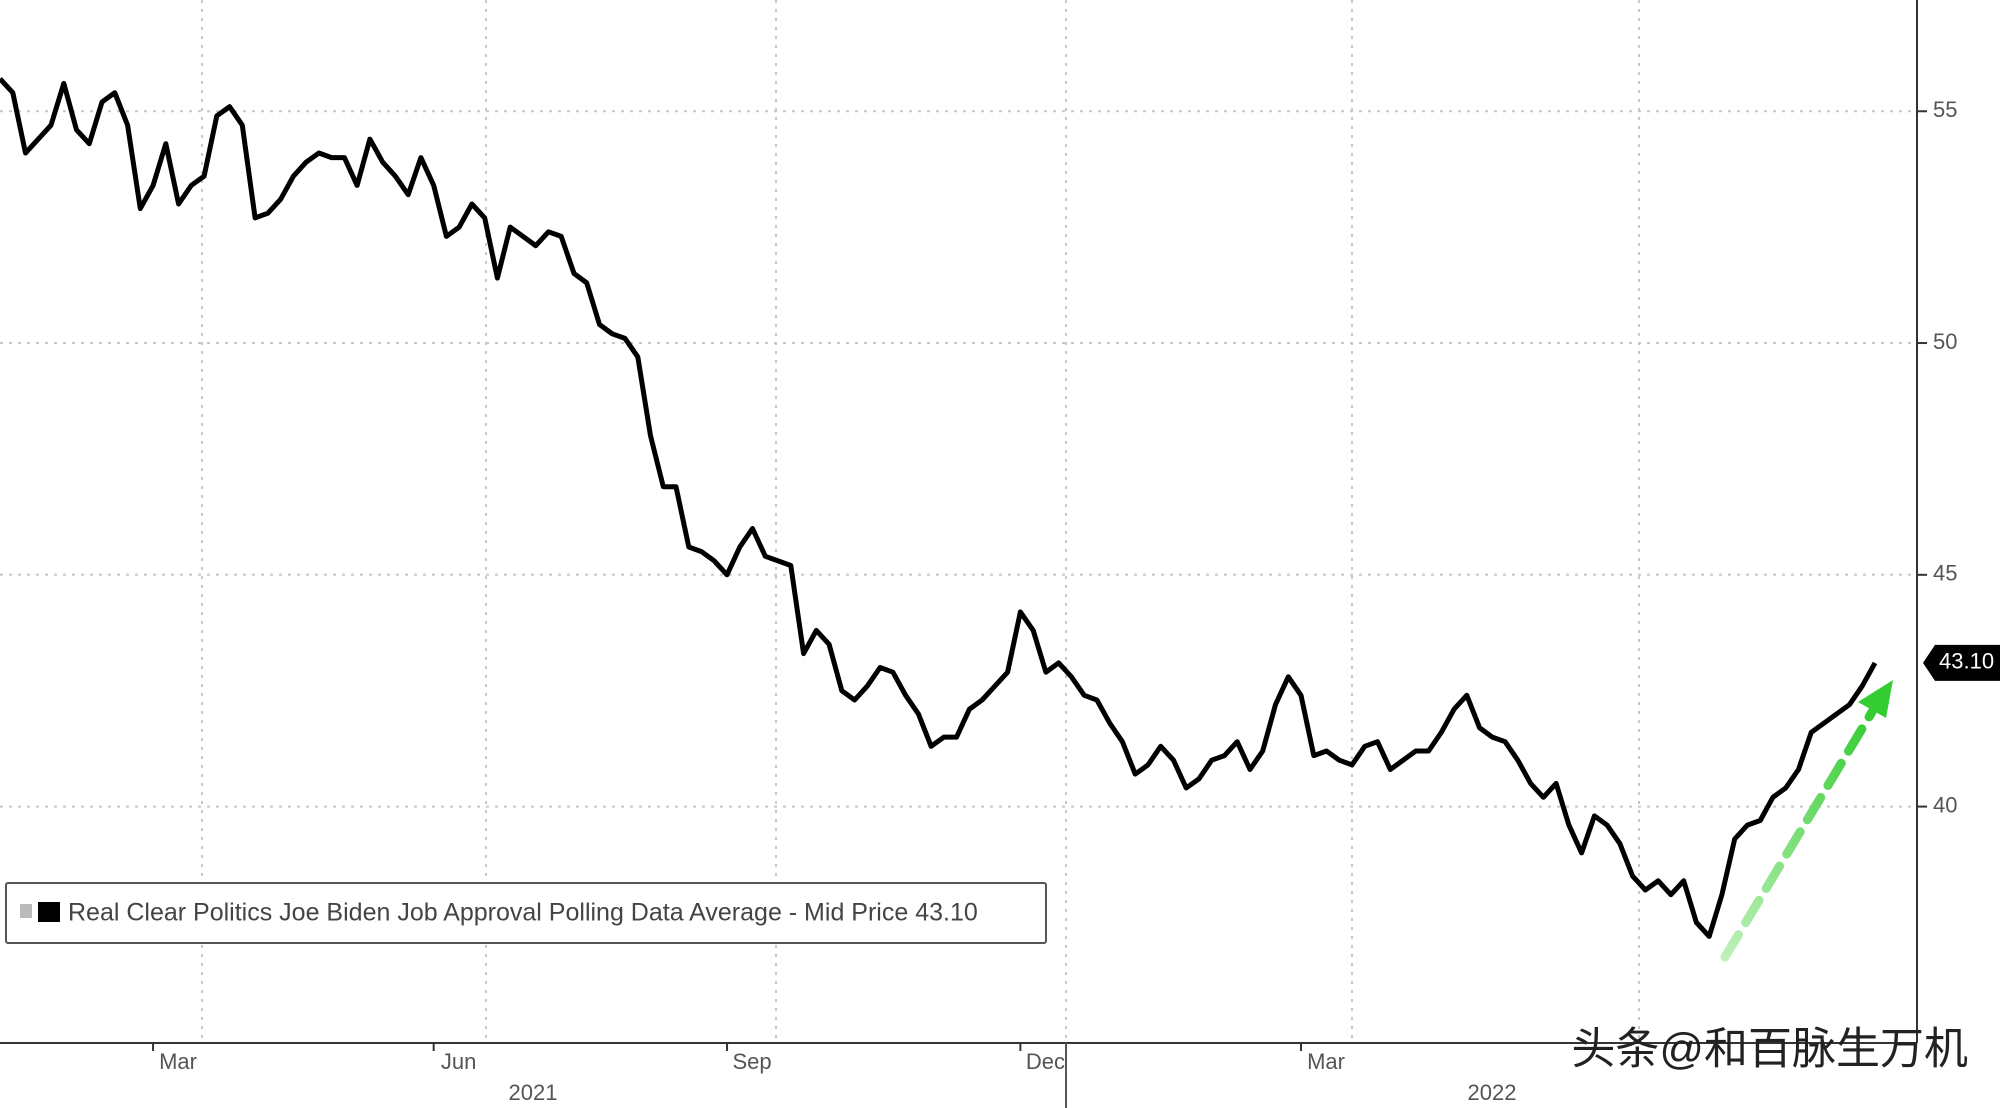 This screenshot has width=2000, height=1108. I want to click on y-tick-label: 45, so click(1945, 573).